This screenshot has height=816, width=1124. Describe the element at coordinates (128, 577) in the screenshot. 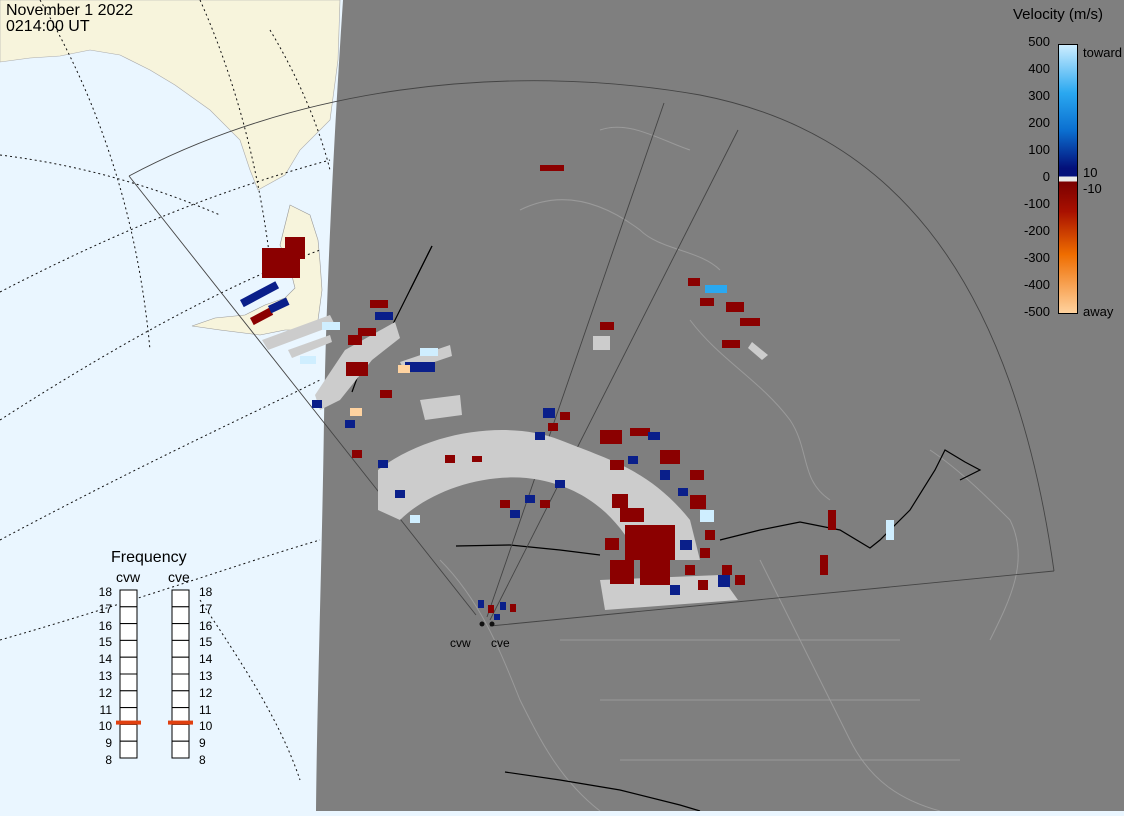

I see `frequency-radar-cvw: cvw` at that location.